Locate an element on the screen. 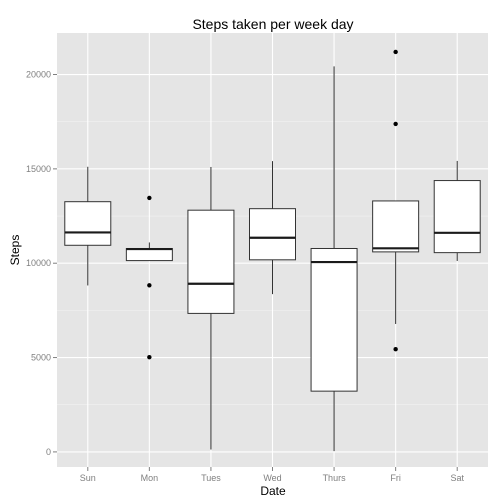  box-tues is located at coordinates (211, 308).